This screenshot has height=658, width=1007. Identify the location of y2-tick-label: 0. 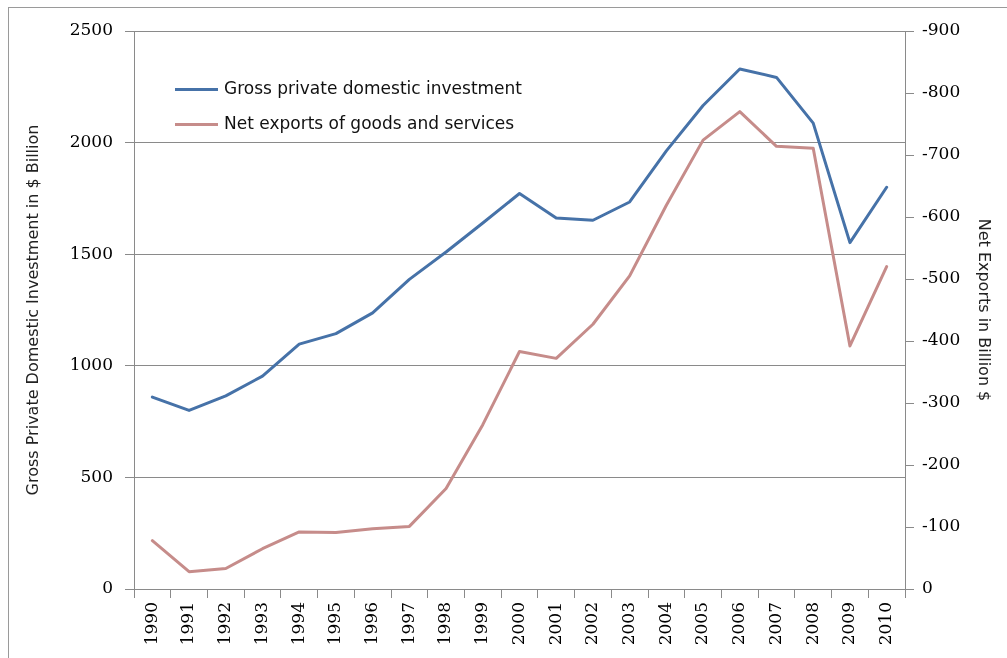
(927, 587).